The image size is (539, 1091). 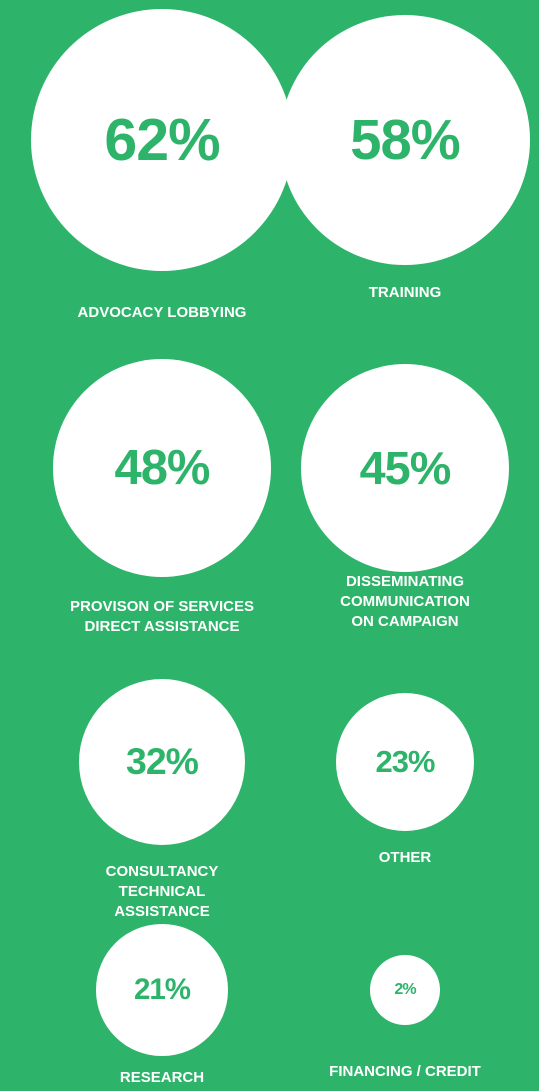 I want to click on category-label: DISSEMINATING COMMUNICATION ON CAMPAIGN, so click(x=405, y=601).